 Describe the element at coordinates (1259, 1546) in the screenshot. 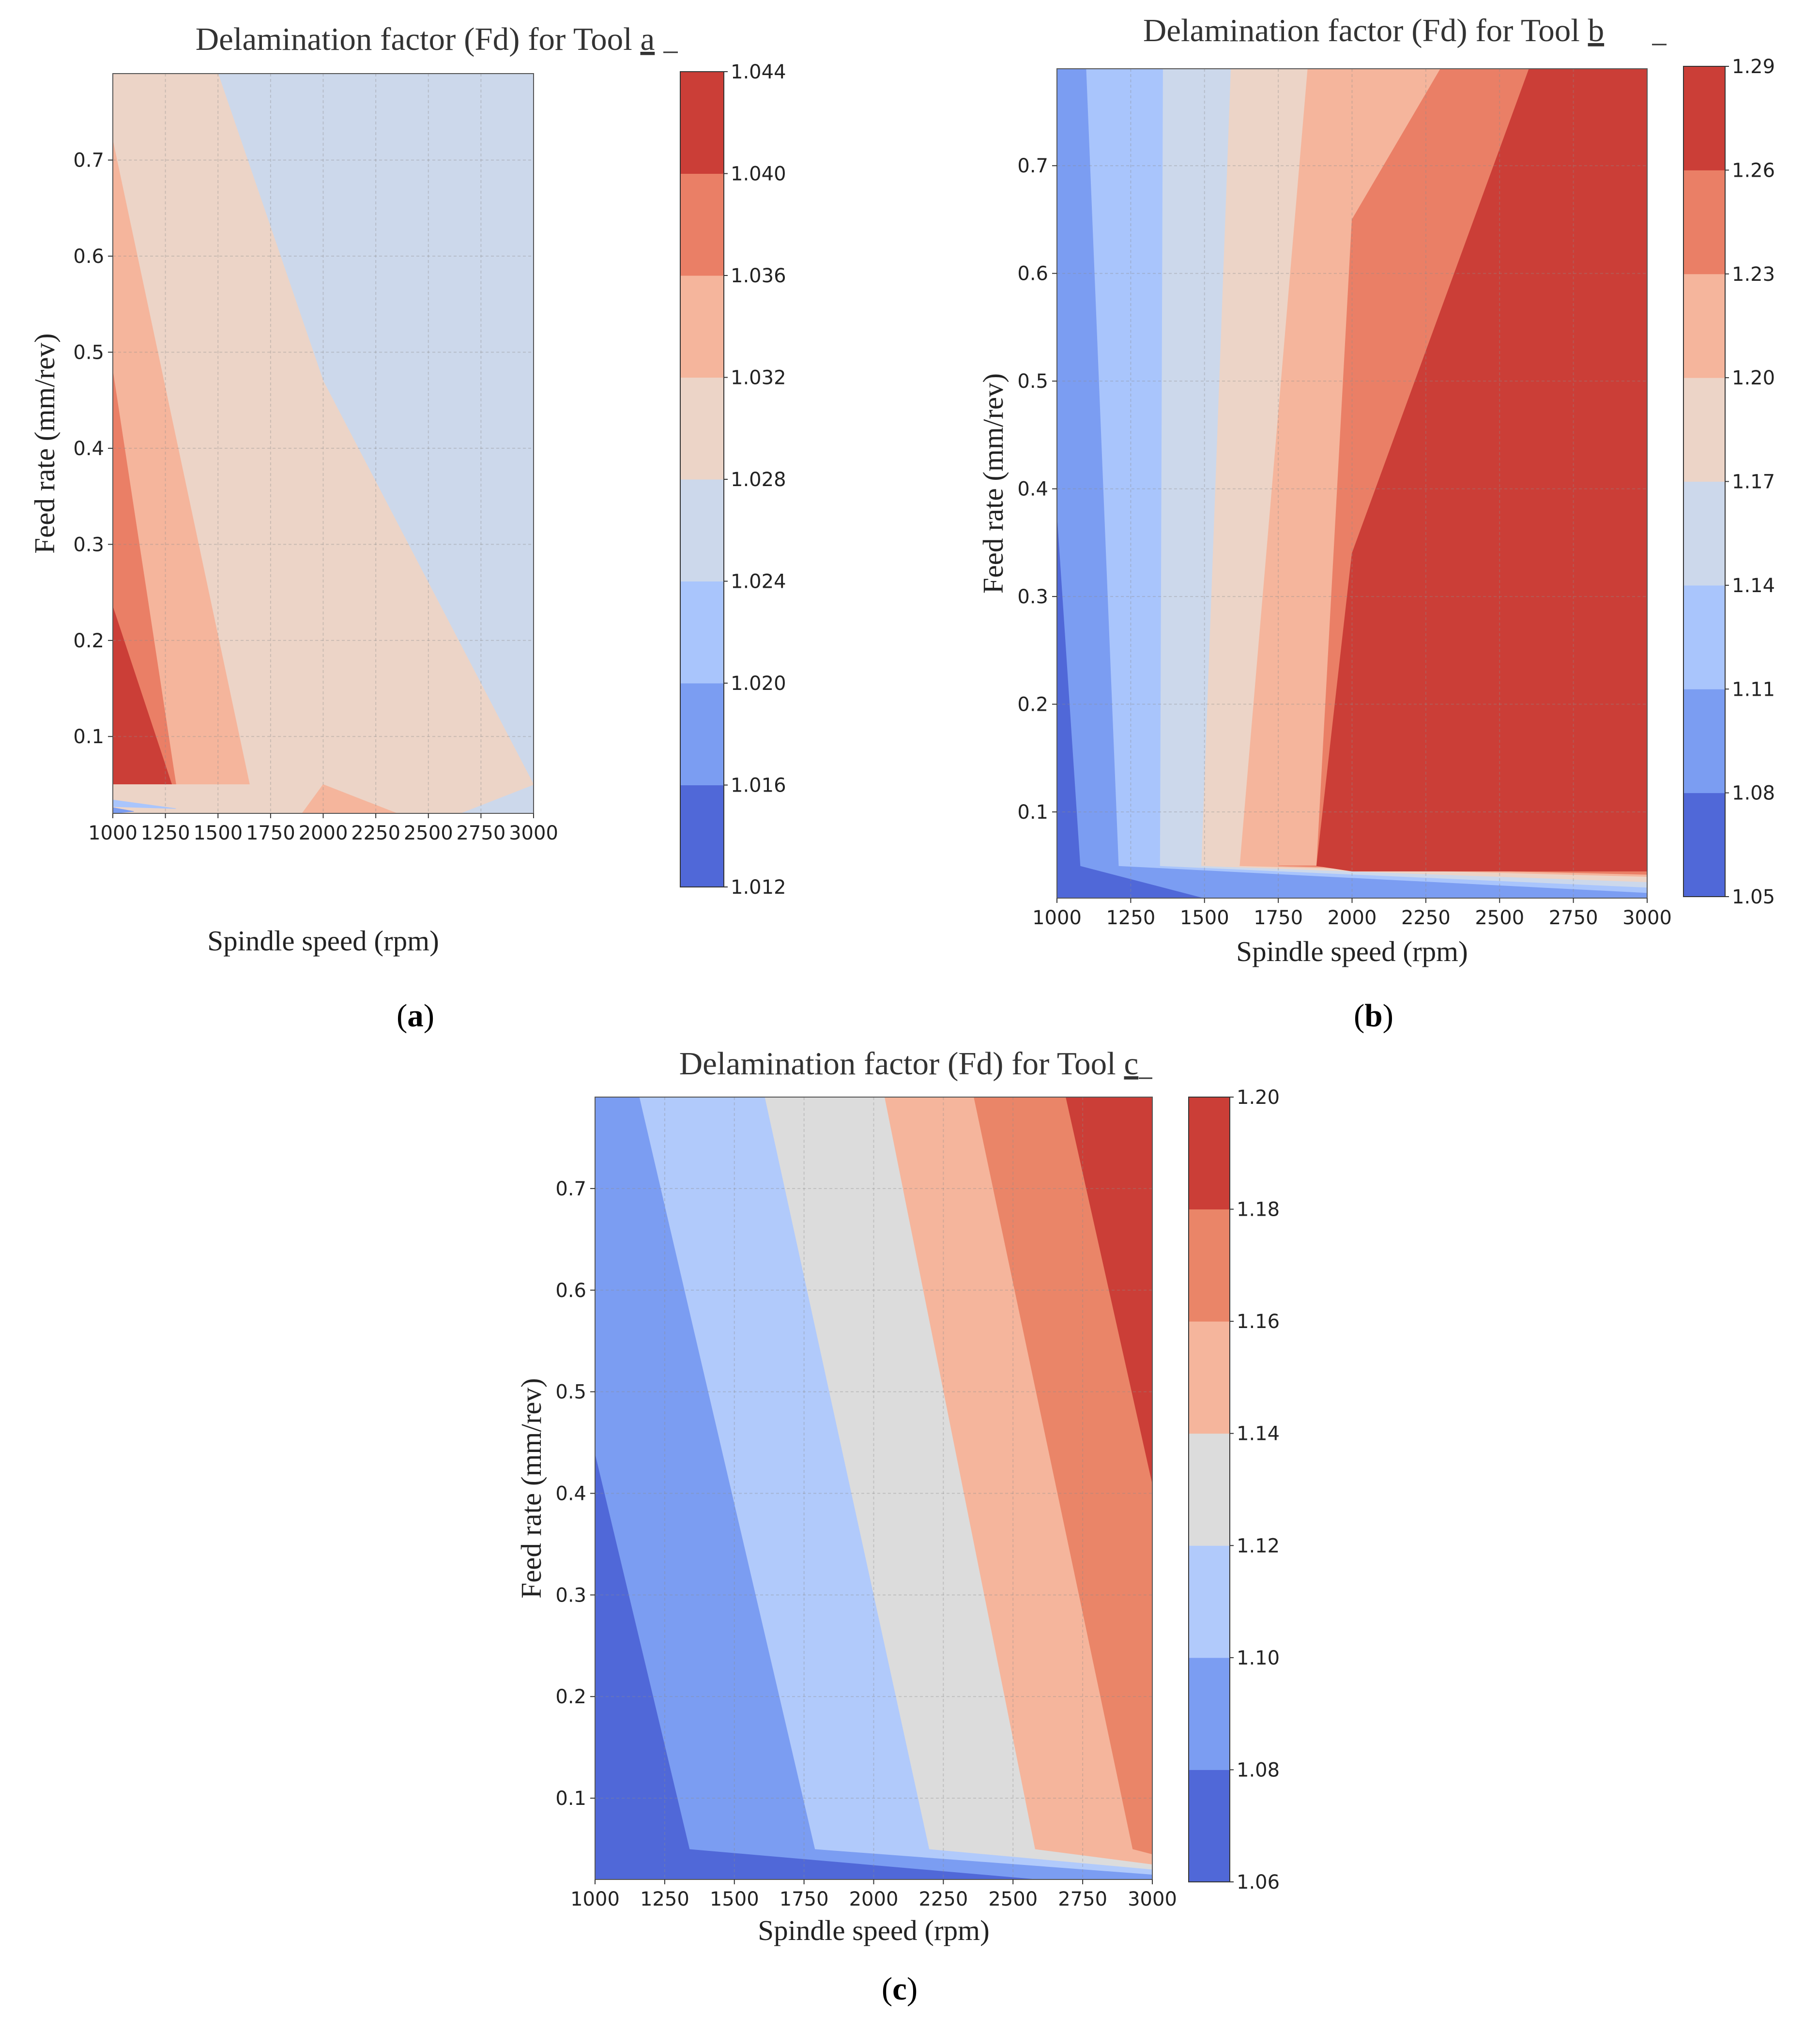

I see `colorbar-tick-label: 1.12` at that location.